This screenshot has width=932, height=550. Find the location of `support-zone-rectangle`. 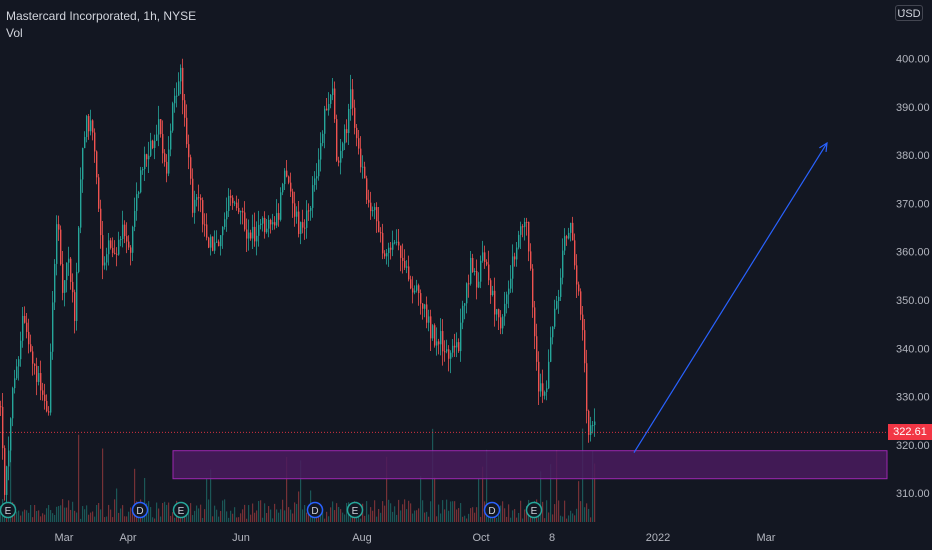

support-zone-rectangle is located at coordinates (530, 465).